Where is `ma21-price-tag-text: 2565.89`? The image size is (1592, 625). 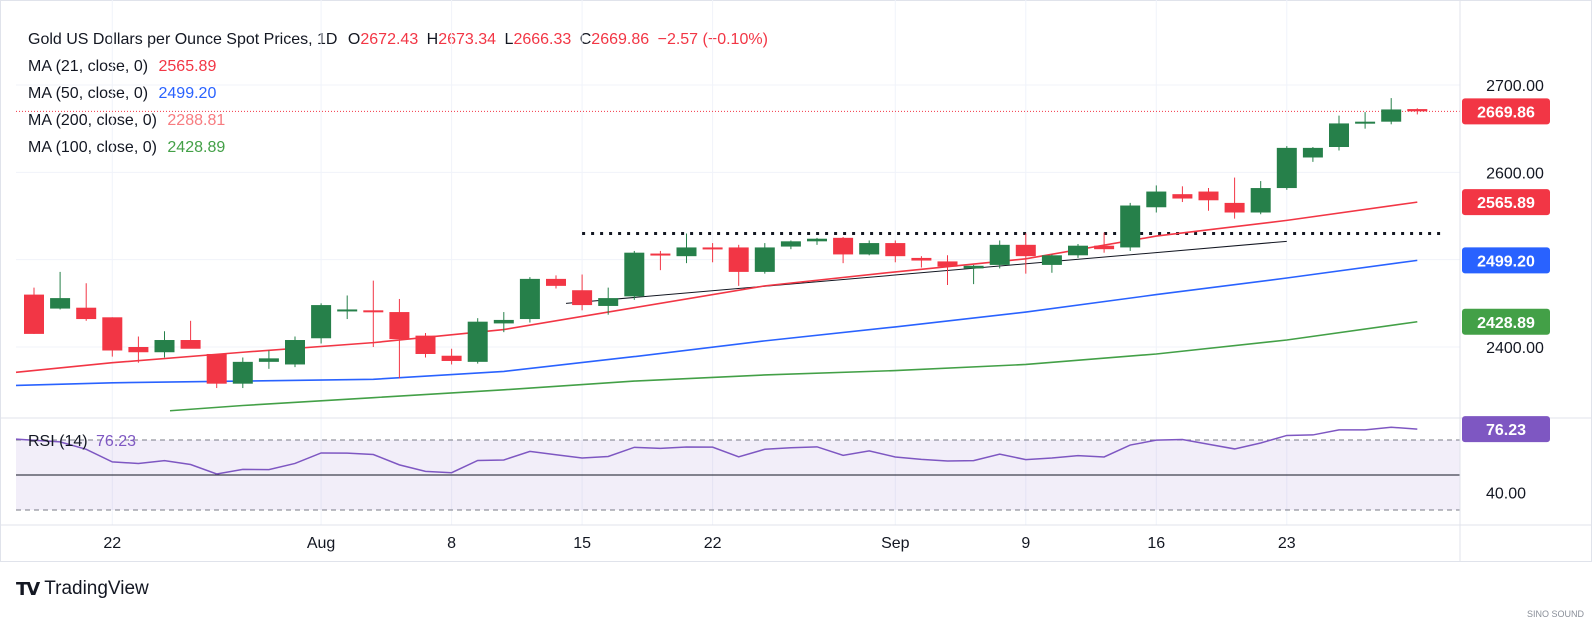
ma21-price-tag-text: 2565.89 is located at coordinates (1506, 203).